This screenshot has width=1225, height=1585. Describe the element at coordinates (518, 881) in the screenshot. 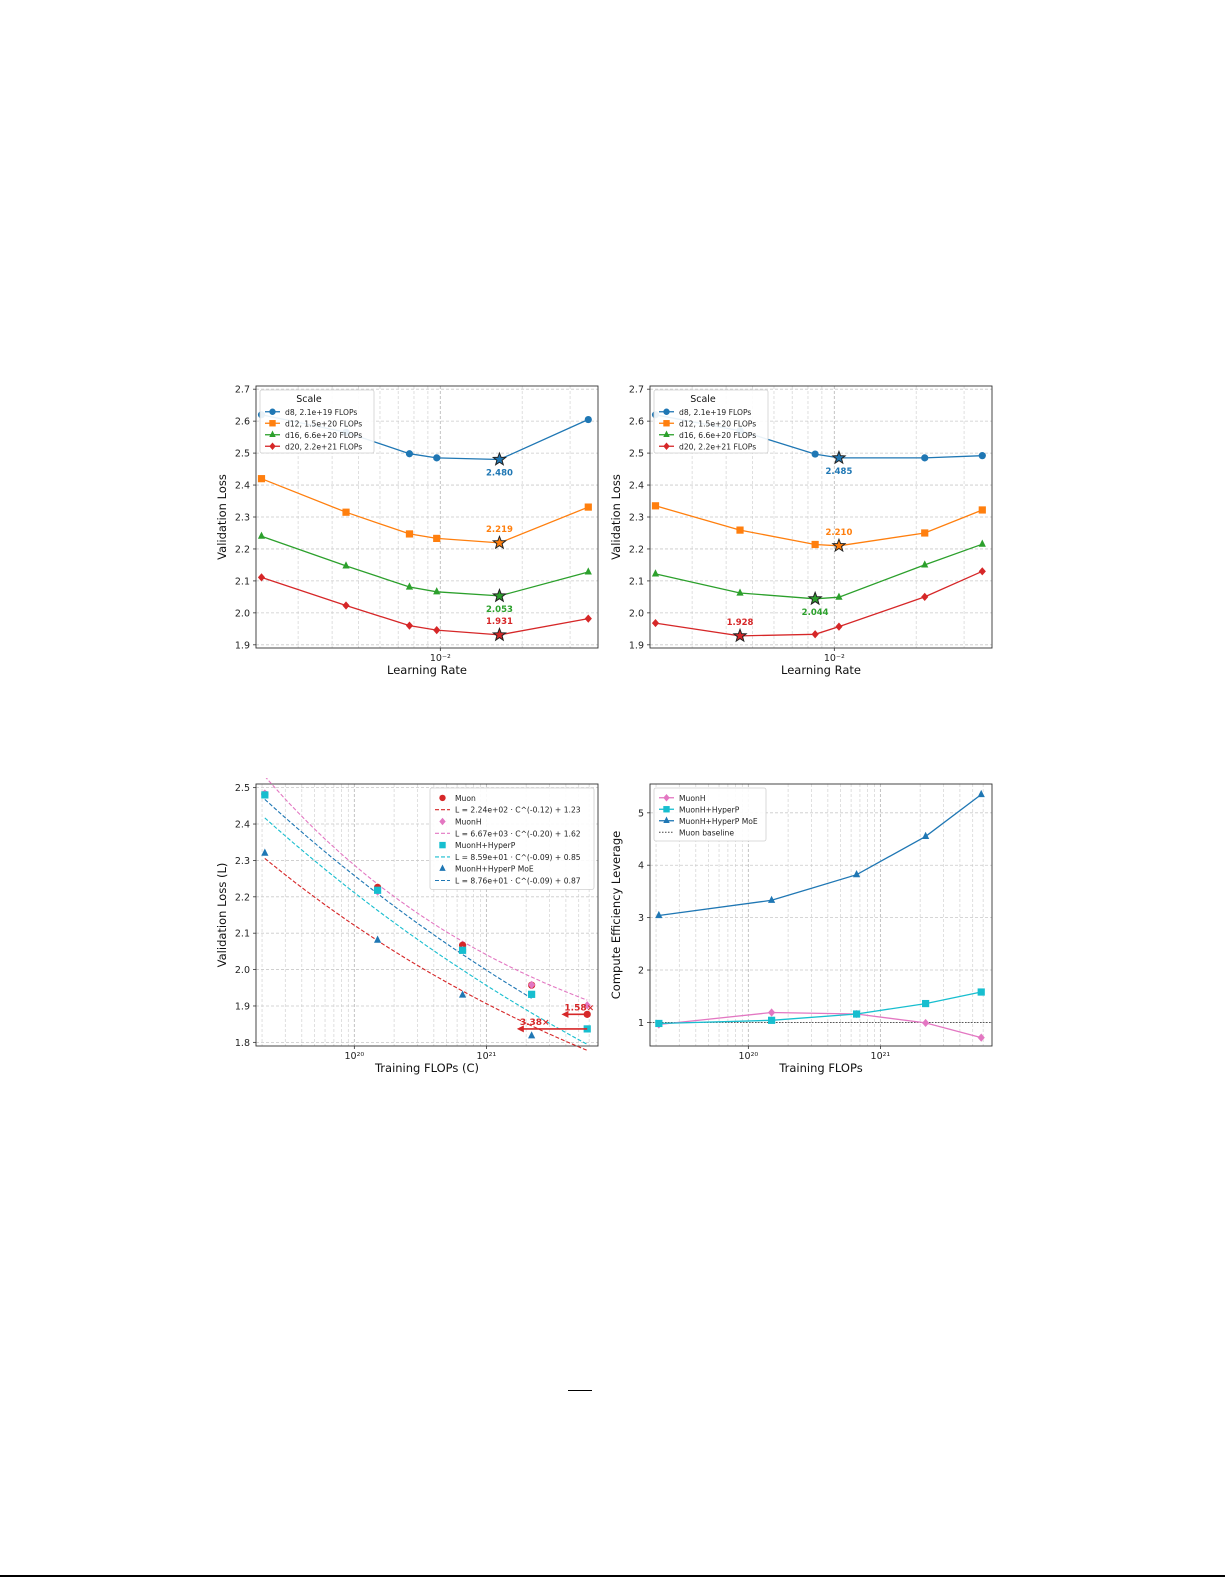

I see `legend-fit-label: L = 8.76e+01 · C^(-0.09) + 0.87` at that location.